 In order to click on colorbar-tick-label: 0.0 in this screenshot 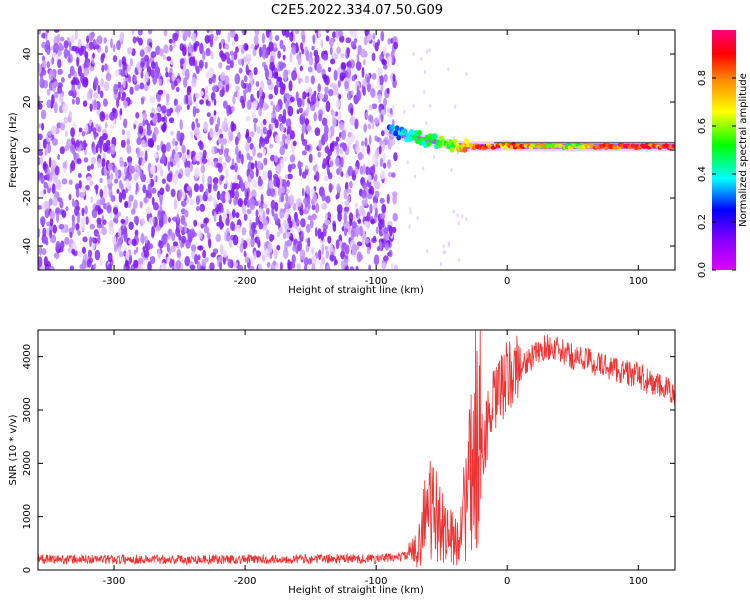, I will do `click(702, 270)`.